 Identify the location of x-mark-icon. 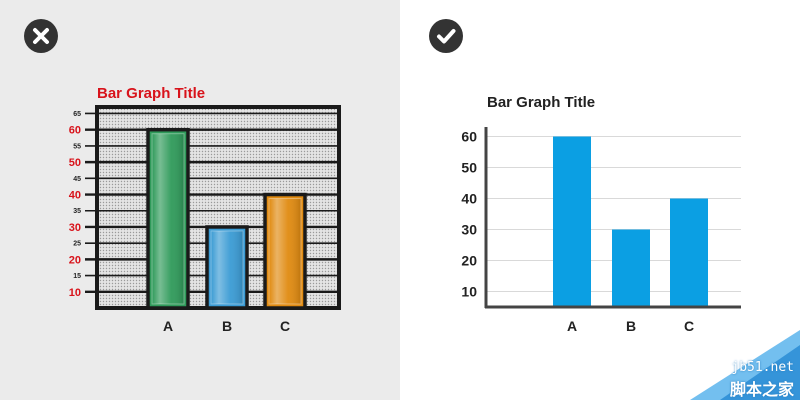
(41, 36).